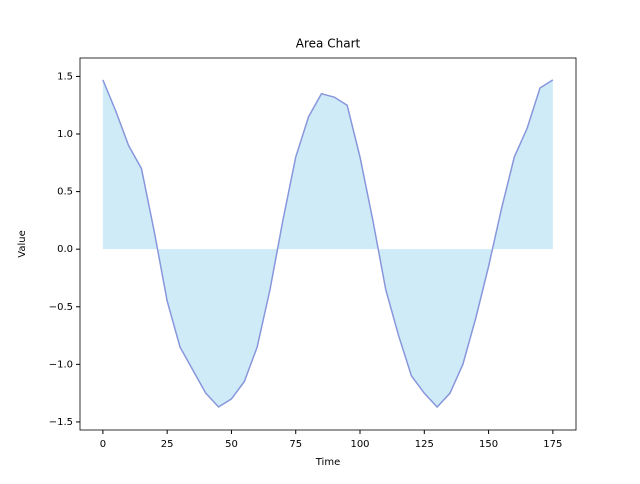 This screenshot has height=484, width=640. I want to click on y-axis-label: Value, so click(22, 243).